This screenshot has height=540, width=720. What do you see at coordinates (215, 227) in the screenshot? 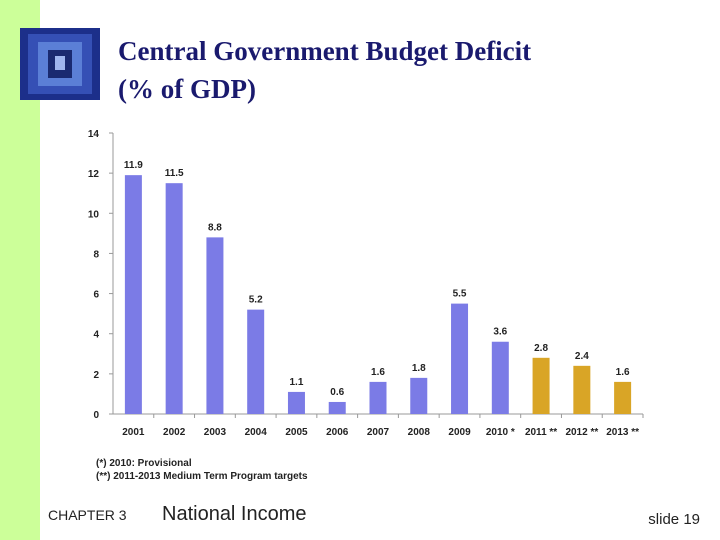
I see `data-label: 8.8` at bounding box center [215, 227].